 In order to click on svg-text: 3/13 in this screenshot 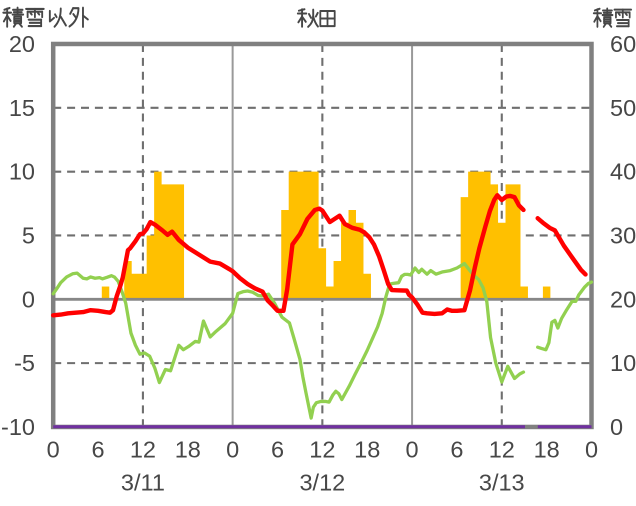, I will do `click(502, 483)`.